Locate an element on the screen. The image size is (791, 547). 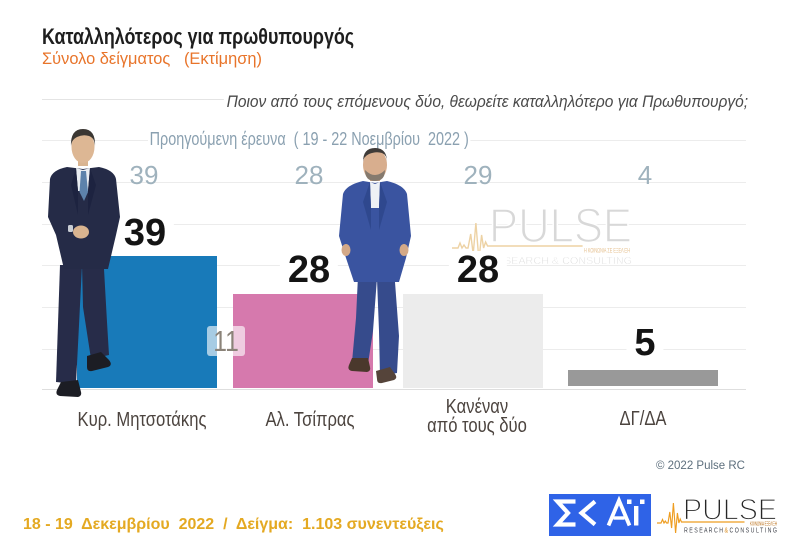
svg-text: RESEARCH & CONSULTING is located at coordinates (560, 261).